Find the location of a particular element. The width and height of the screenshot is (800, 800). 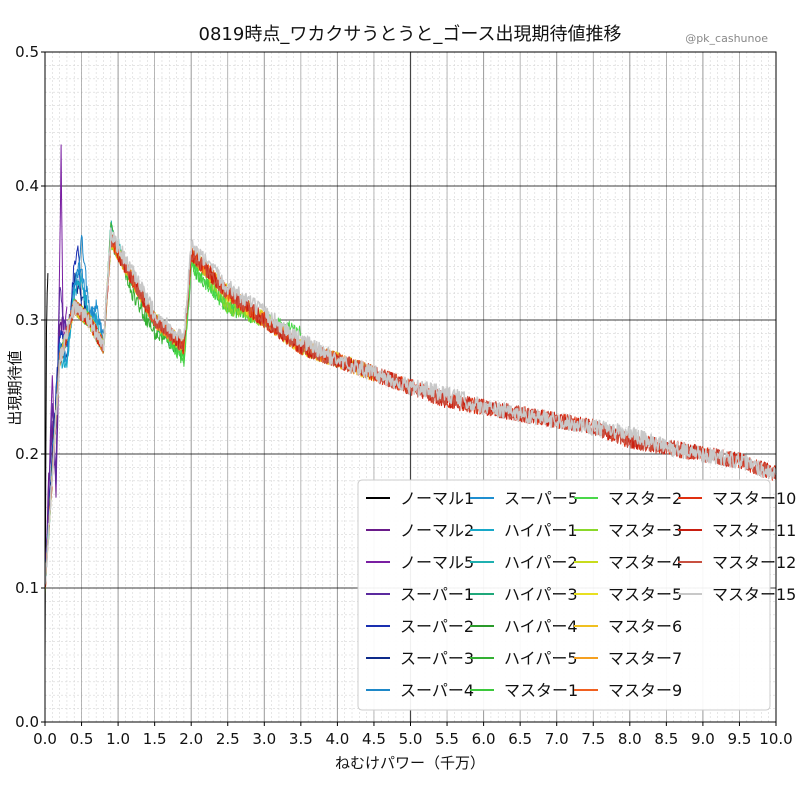

chart-title: 0819時点_ワカクサうとうと_ゴース出現期待値推移 is located at coordinates (410, 34).